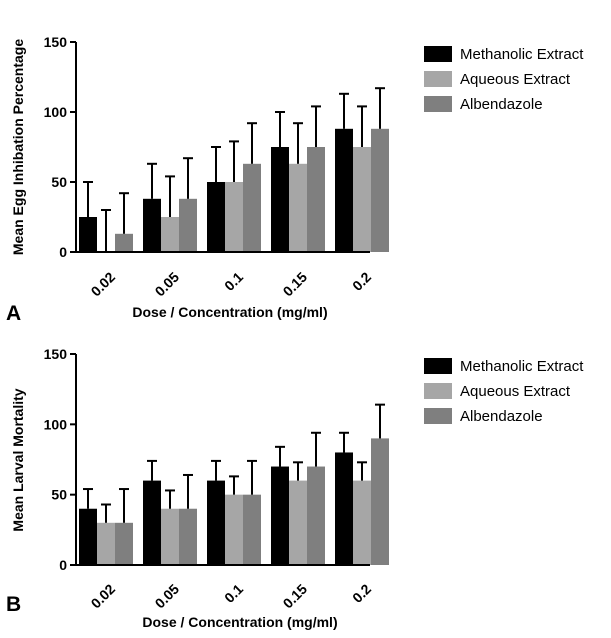 Image resolution: width=611 pixels, height=638 pixels. I want to click on y-axis-title: Mean Larval Mortality, so click(18, 459).